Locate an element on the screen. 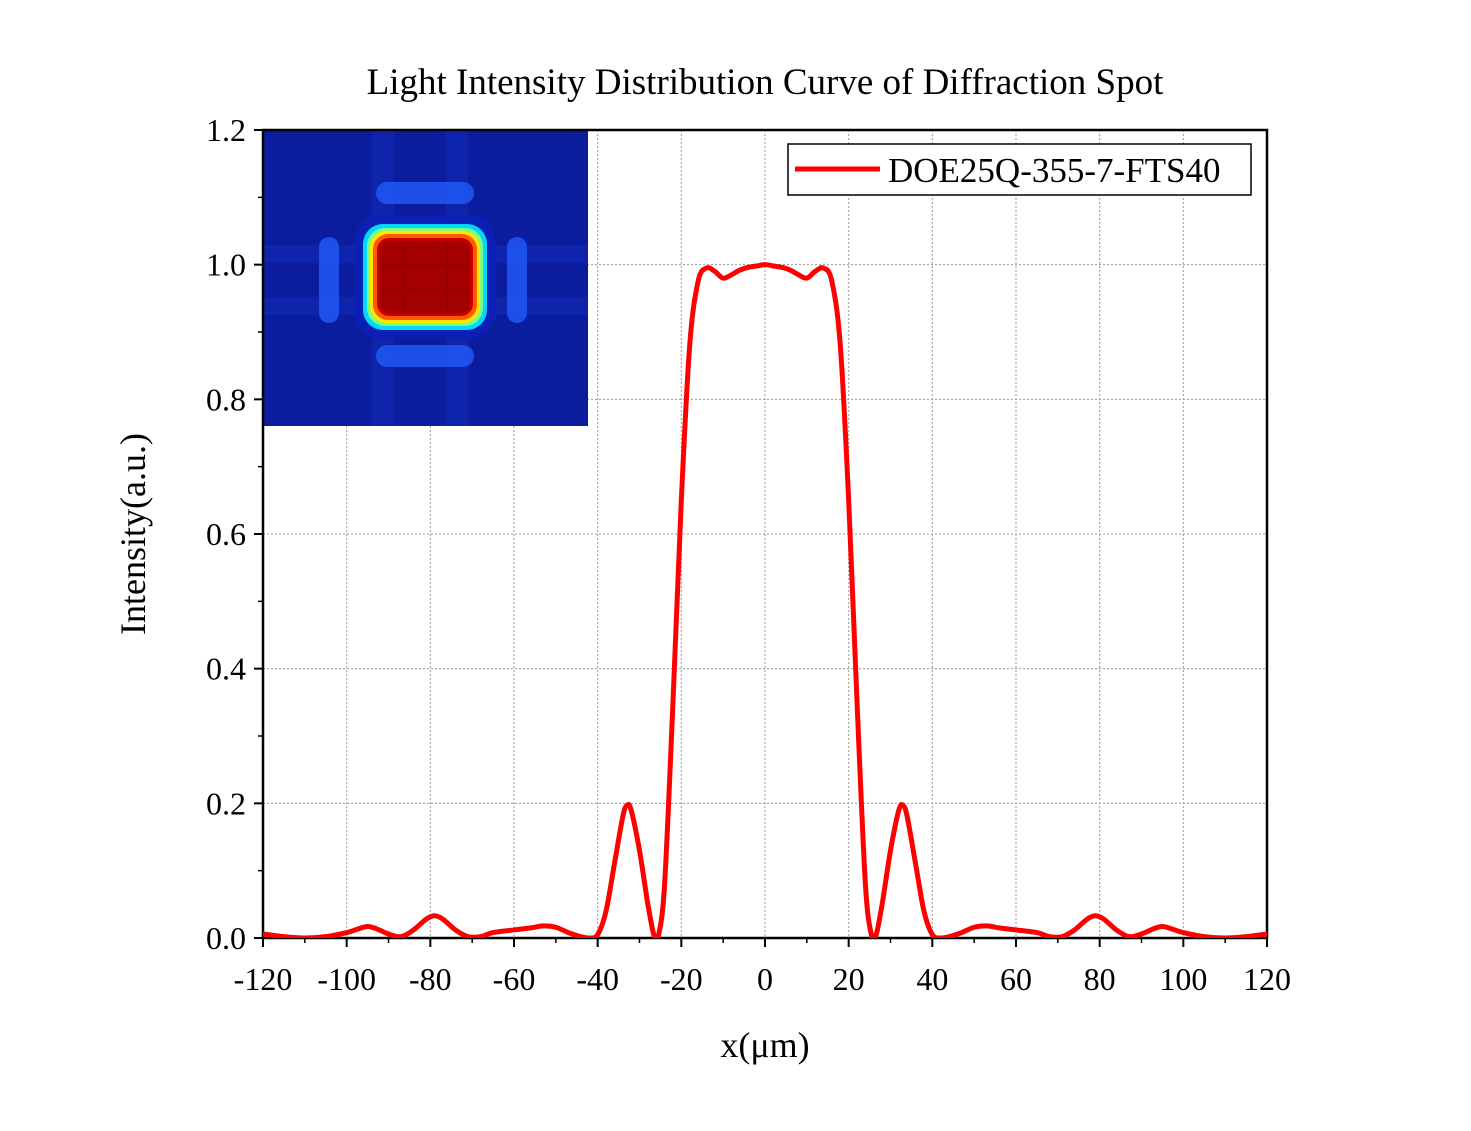 The height and width of the screenshot is (1131, 1471). y-tick-labels: 0.0 0.2 0.4 0.6 0.8 1.0 1.2 is located at coordinates (226, 534).